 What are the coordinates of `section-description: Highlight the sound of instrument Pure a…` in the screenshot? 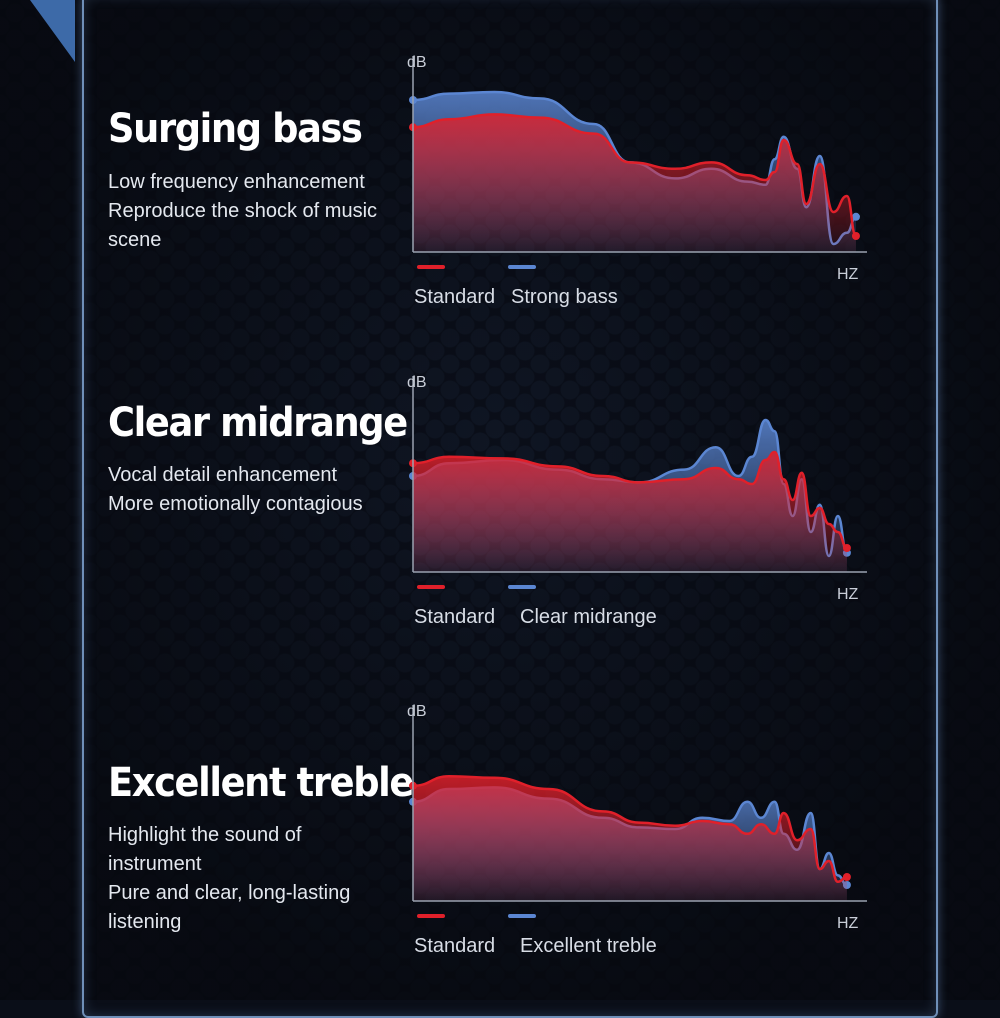 It's located at (229, 879).